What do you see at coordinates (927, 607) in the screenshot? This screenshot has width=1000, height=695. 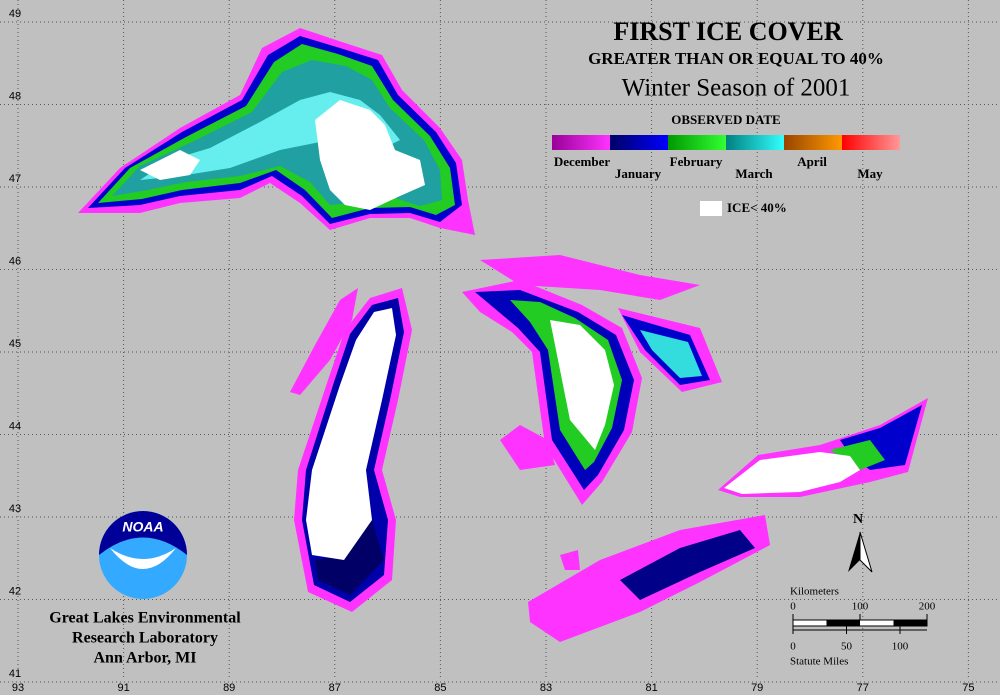 I see `scale-km-tick: 200` at bounding box center [927, 607].